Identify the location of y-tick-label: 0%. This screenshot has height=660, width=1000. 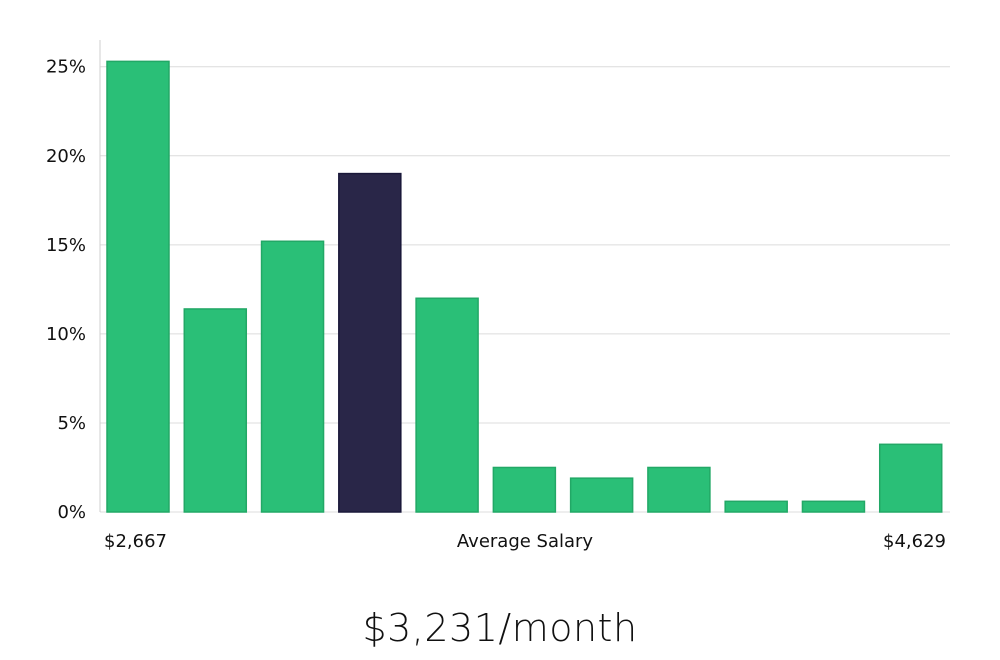
(71, 512).